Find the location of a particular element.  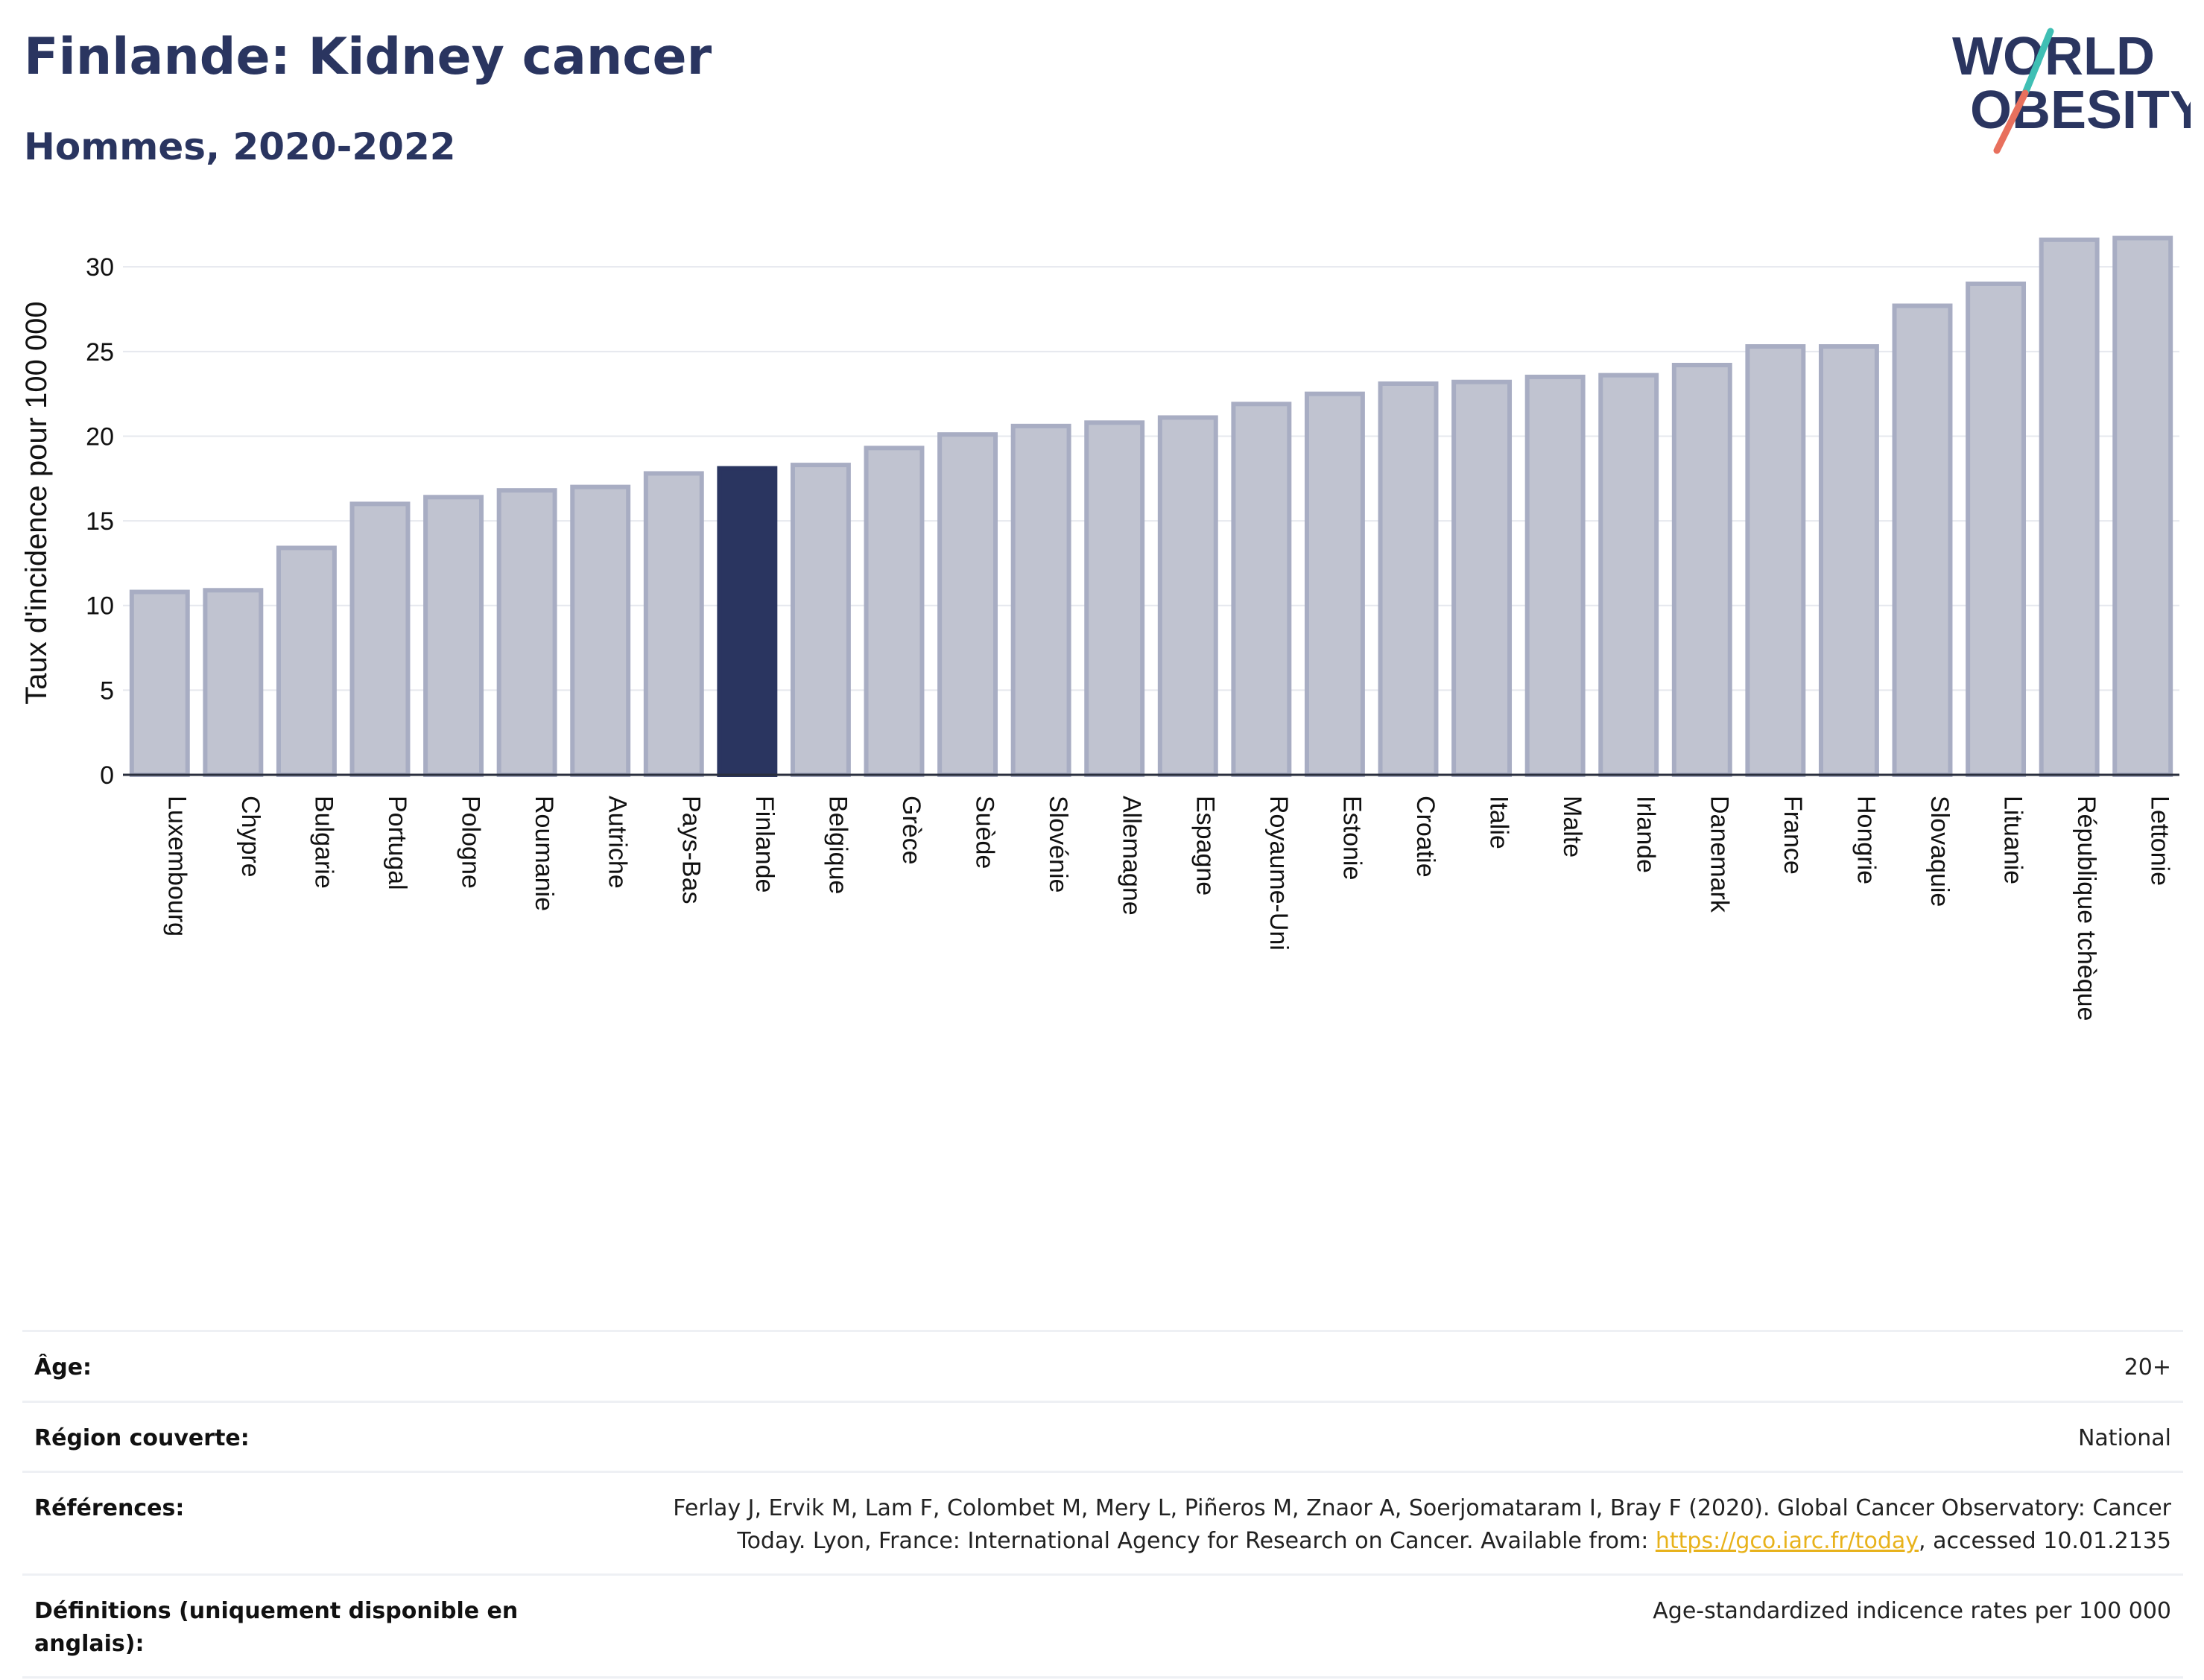

y-tick-label: 0 is located at coordinates (107, 775).